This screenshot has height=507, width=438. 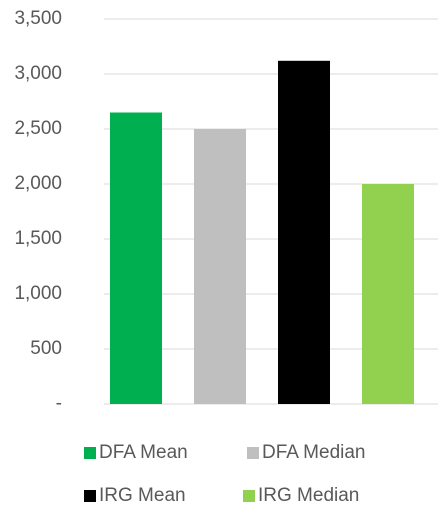 What do you see at coordinates (142, 495) in the screenshot?
I see `legend-label: IRG Mean` at bounding box center [142, 495].